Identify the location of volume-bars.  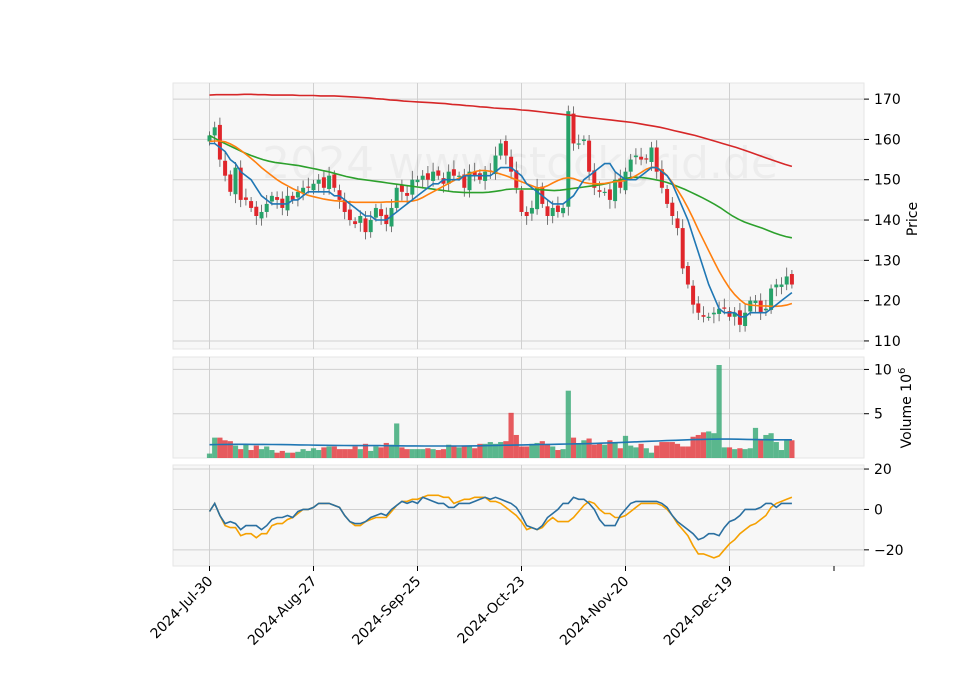
(500, 411).